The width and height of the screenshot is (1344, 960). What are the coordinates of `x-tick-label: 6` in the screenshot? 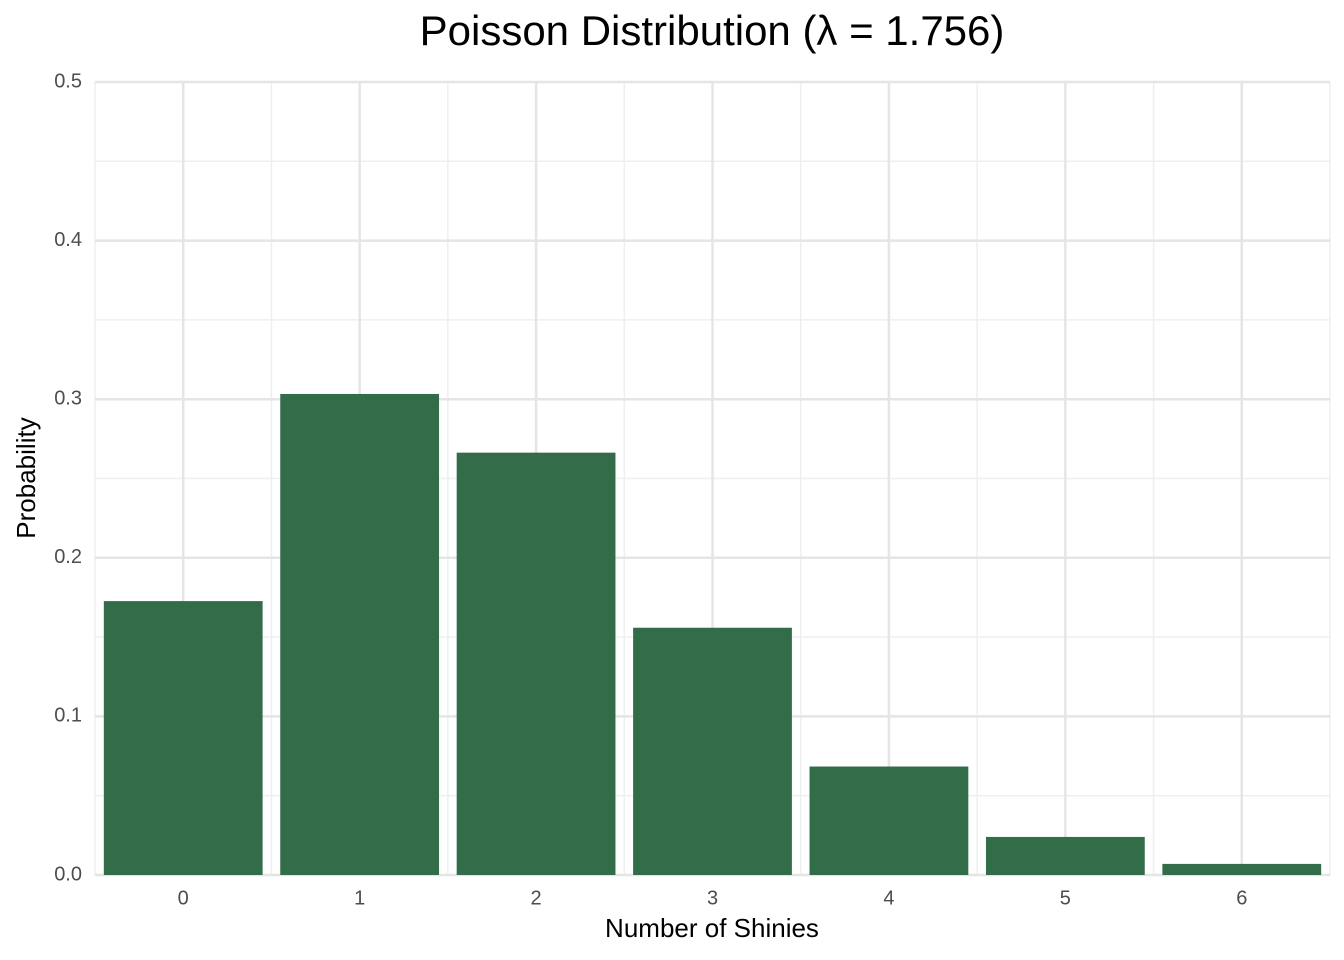 It's located at (1241, 898).